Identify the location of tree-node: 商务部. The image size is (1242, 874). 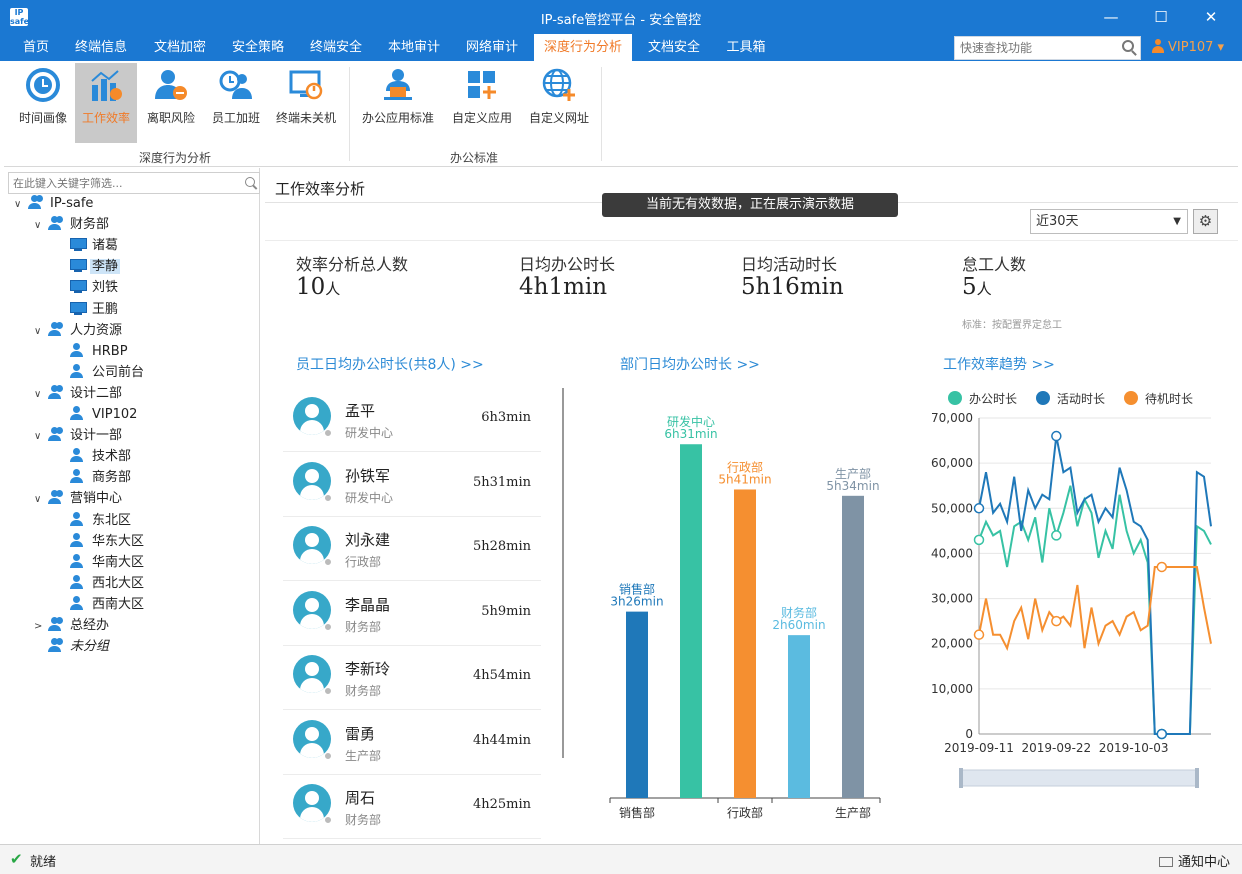
(101, 478).